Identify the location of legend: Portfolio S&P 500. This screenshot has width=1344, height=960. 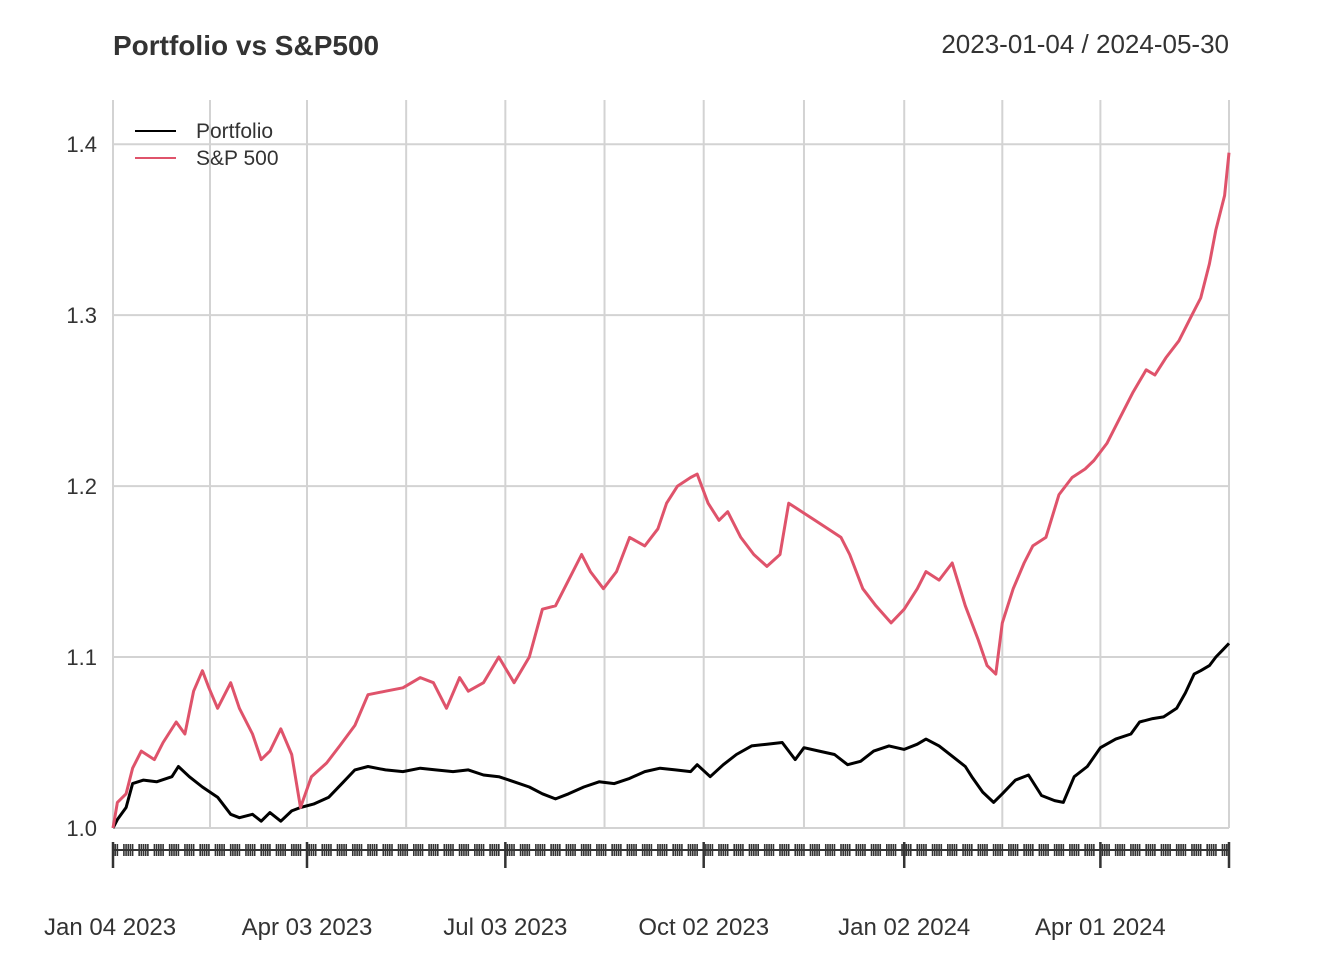
(207, 145).